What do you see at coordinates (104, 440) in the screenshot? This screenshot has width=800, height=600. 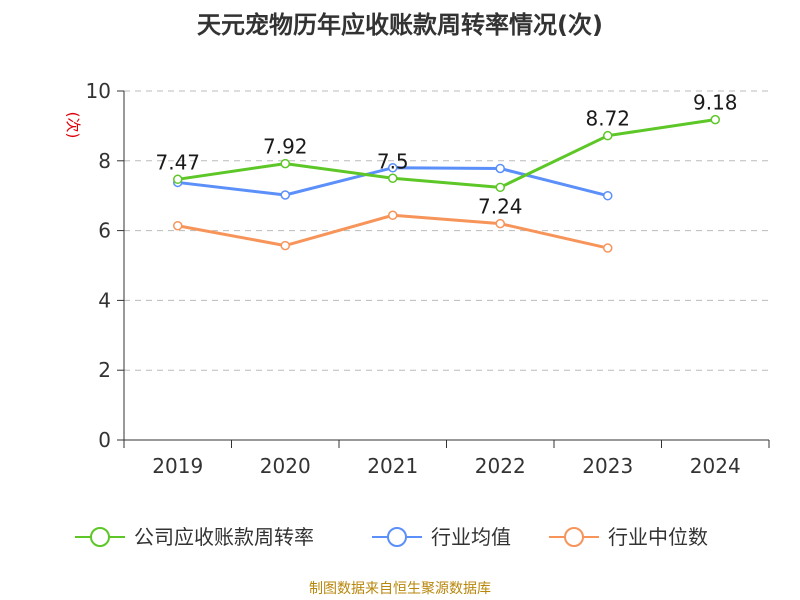 I see `y-tick-label: 0` at bounding box center [104, 440].